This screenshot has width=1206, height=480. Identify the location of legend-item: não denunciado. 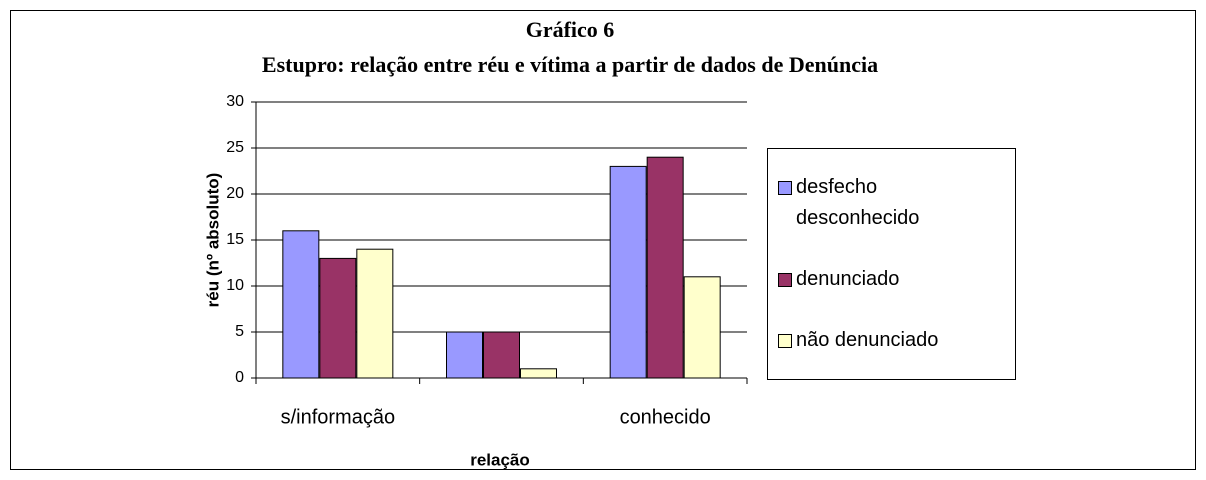
(896, 340).